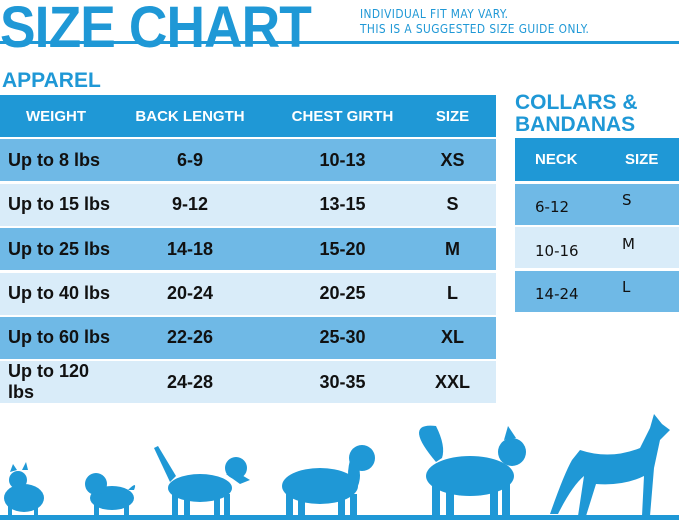  Describe the element at coordinates (248, 116) in the screenshot. I see `apparel-header-row: WEIGHT BACK LENGTH CHEST GIRTH SIZE` at that location.